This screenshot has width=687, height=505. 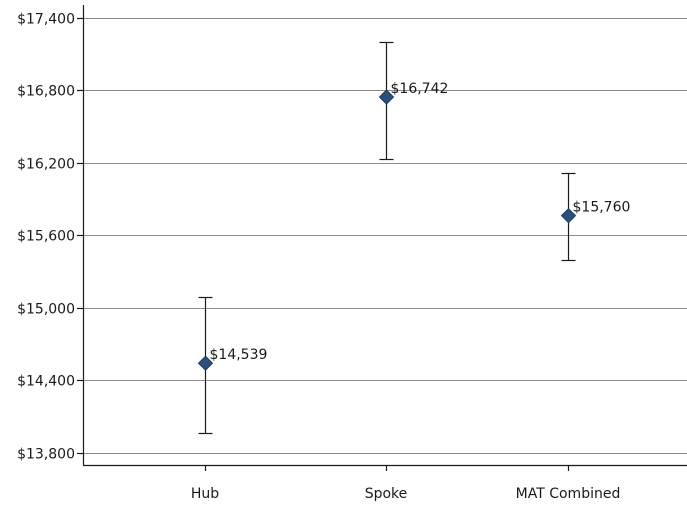 I want to click on x-category-label: Hub, so click(x=205, y=494).